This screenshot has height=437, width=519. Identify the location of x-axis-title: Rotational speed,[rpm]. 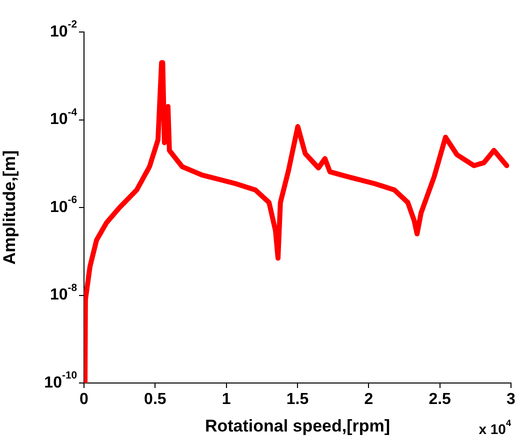
(297, 426).